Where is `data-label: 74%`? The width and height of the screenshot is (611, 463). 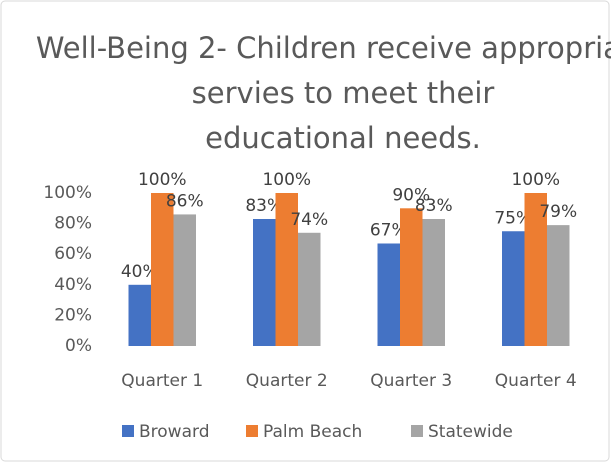 data-label: 74% is located at coordinates (309, 220).